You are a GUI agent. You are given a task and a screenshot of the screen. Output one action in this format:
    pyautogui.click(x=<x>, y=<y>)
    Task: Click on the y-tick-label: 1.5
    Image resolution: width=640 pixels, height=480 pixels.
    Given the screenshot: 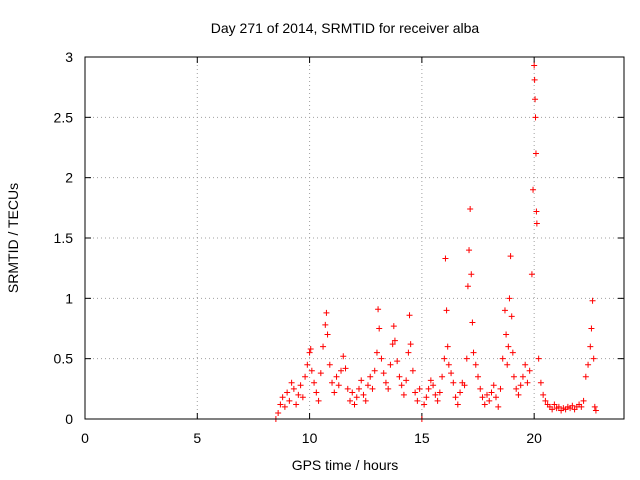 What is the action you would take?
    pyautogui.click(x=64, y=238)
    